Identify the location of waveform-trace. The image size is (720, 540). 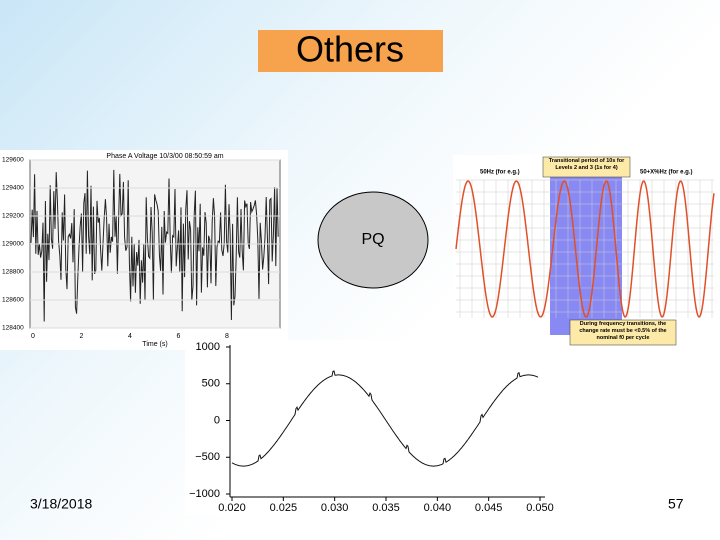
(385, 418).